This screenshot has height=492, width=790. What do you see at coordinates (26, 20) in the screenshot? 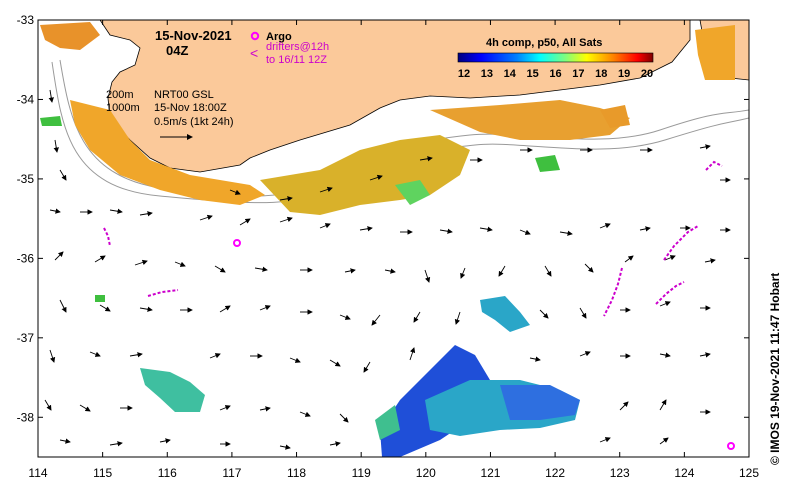
I see `y-tick-label: -33` at bounding box center [26, 20].